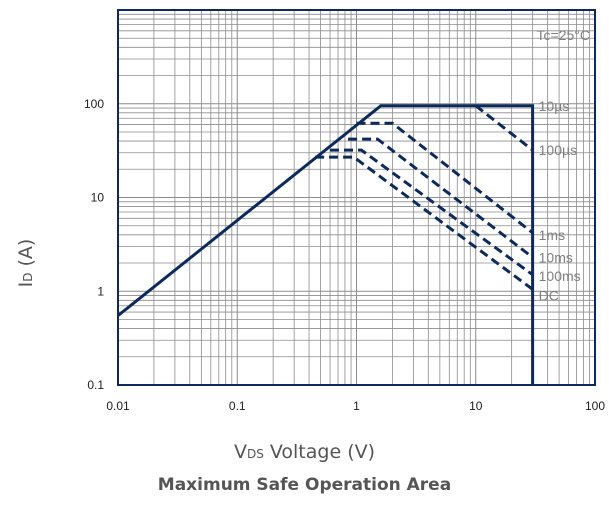 The image size is (609, 506). Describe the element at coordinates (563, 35) in the screenshot. I see `temperature-condition-label: Tc=25°C` at that location.